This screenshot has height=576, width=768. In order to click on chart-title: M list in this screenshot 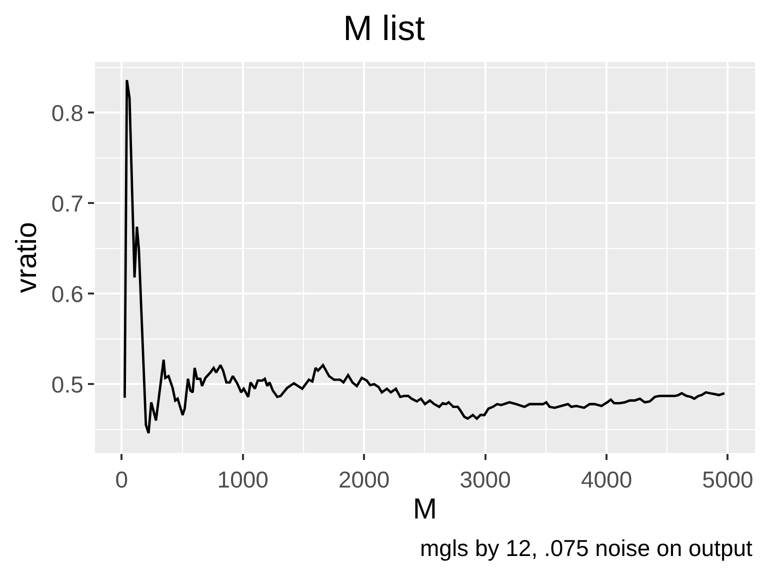, I will do `click(384, 28)`.